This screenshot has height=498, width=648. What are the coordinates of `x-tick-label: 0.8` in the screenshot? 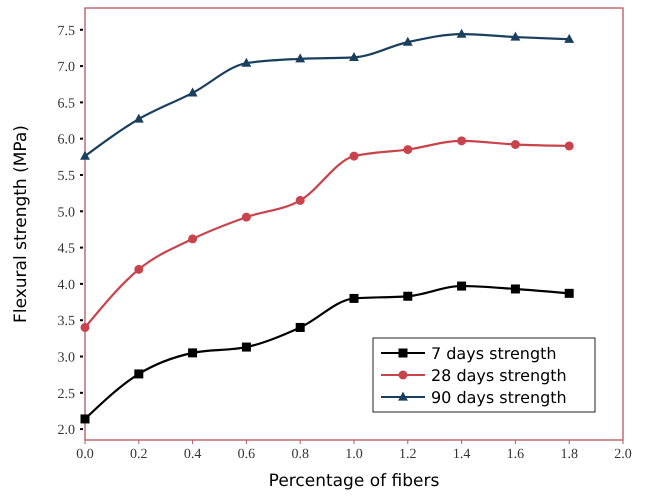 It's located at (300, 454).